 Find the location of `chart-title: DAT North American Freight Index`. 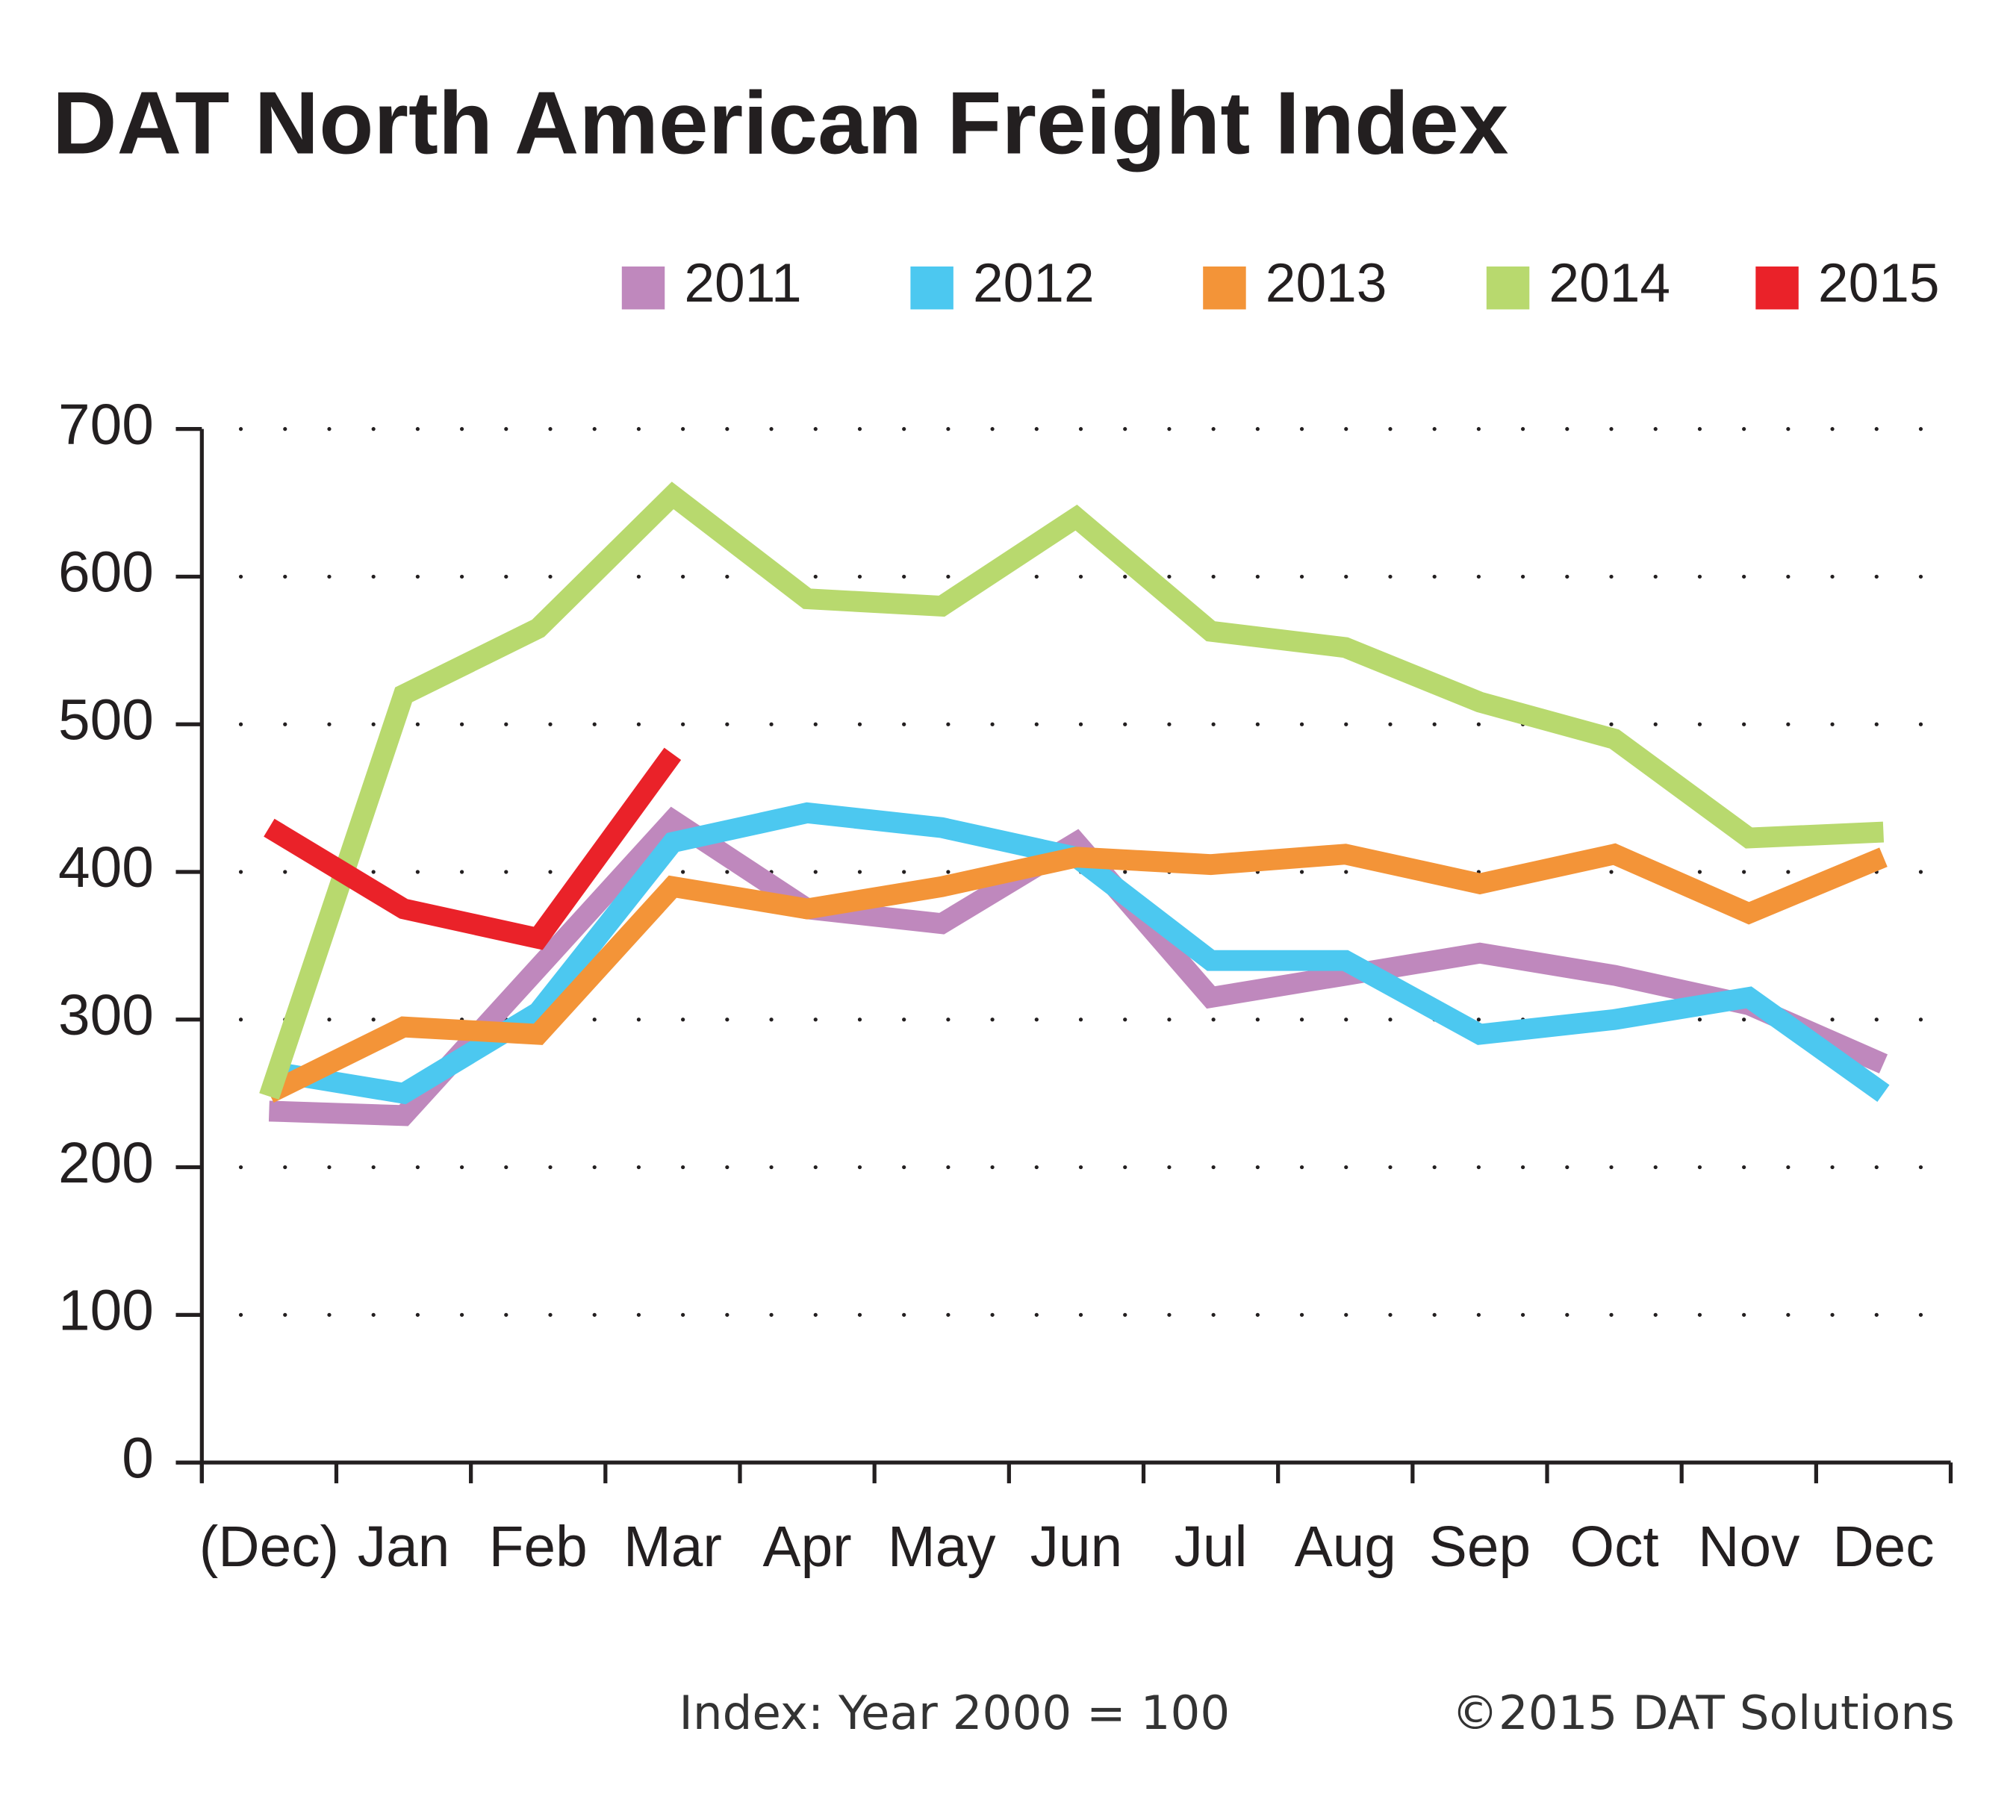

chart-title: DAT North American Freight Index is located at coordinates (780, 123).